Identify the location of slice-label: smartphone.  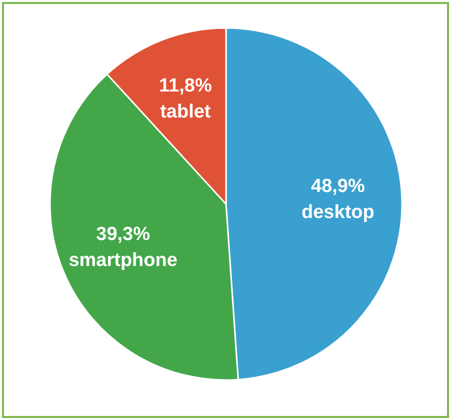
(123, 261).